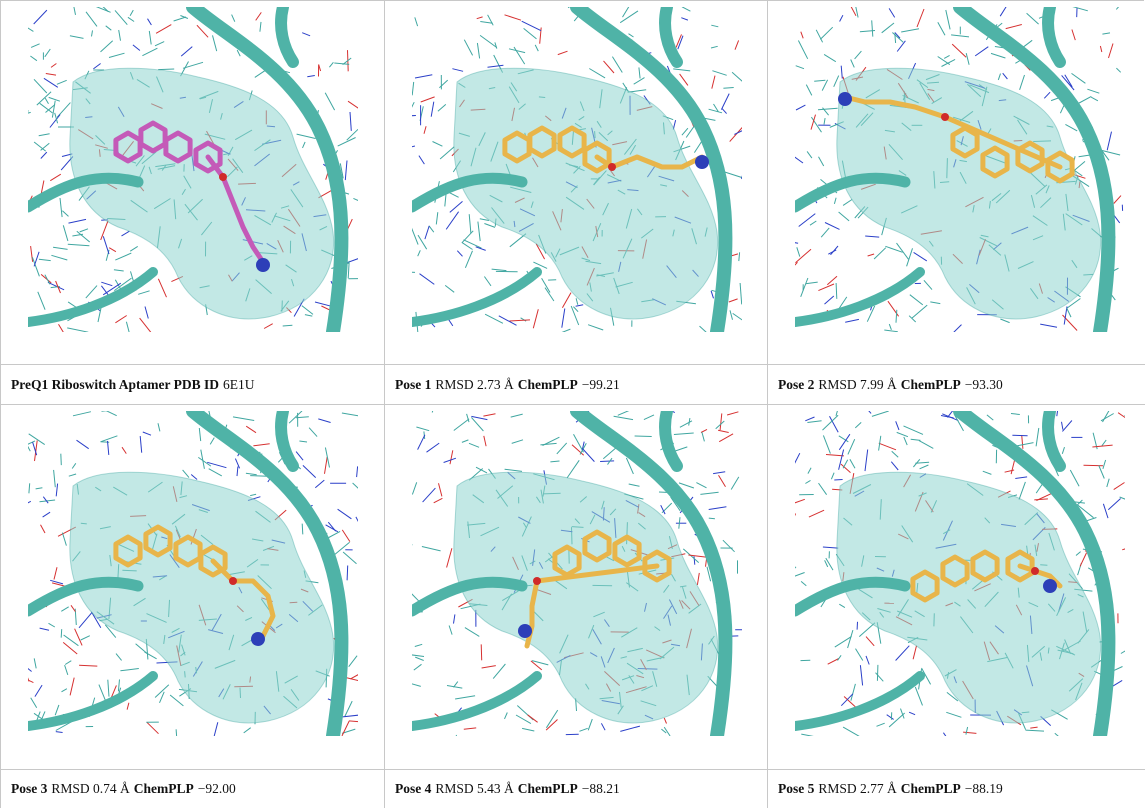 This screenshot has height=809, width=1145. I want to click on caption-label: PreQ1 Riboswitch Aptamer PDB ID, so click(115, 384).